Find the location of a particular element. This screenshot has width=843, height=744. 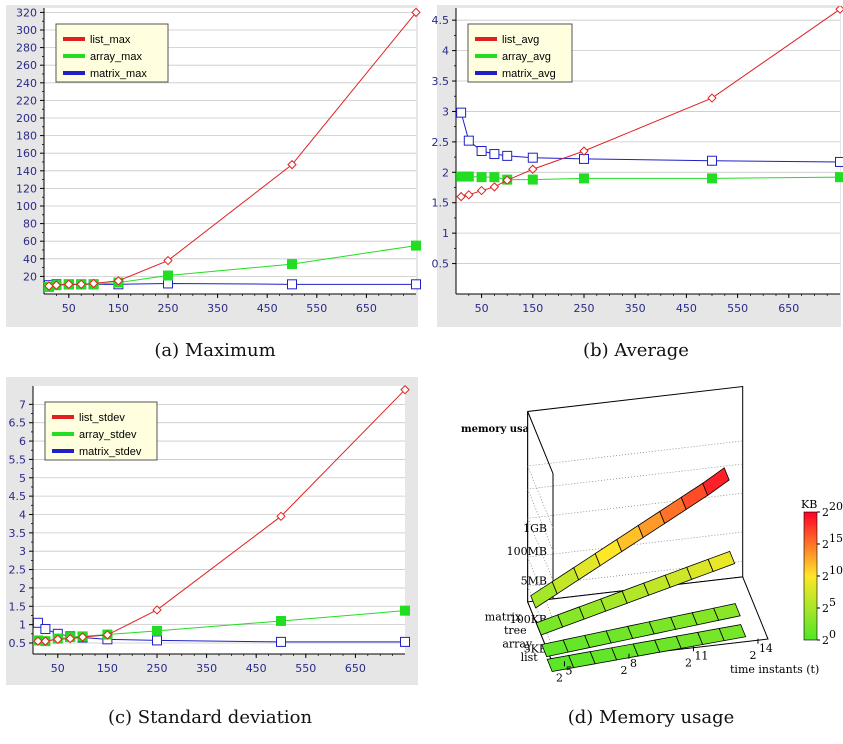

y-tick-label: 140 is located at coordinates (26, 171).